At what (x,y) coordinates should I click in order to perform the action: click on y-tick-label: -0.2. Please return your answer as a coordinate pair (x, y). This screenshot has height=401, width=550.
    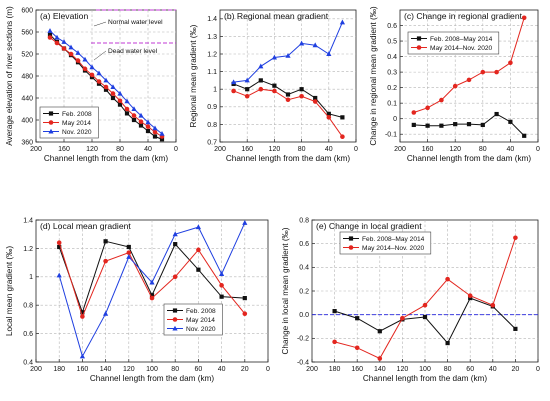
    Looking at the image, I should click on (303, 339).